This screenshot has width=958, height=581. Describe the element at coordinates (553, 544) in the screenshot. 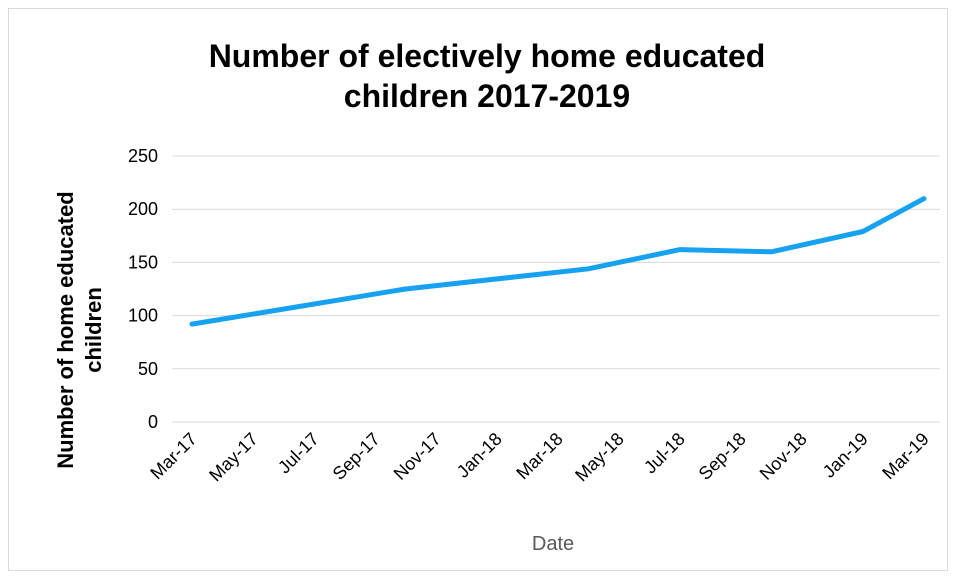

I see `x-axis-title: Date` at that location.